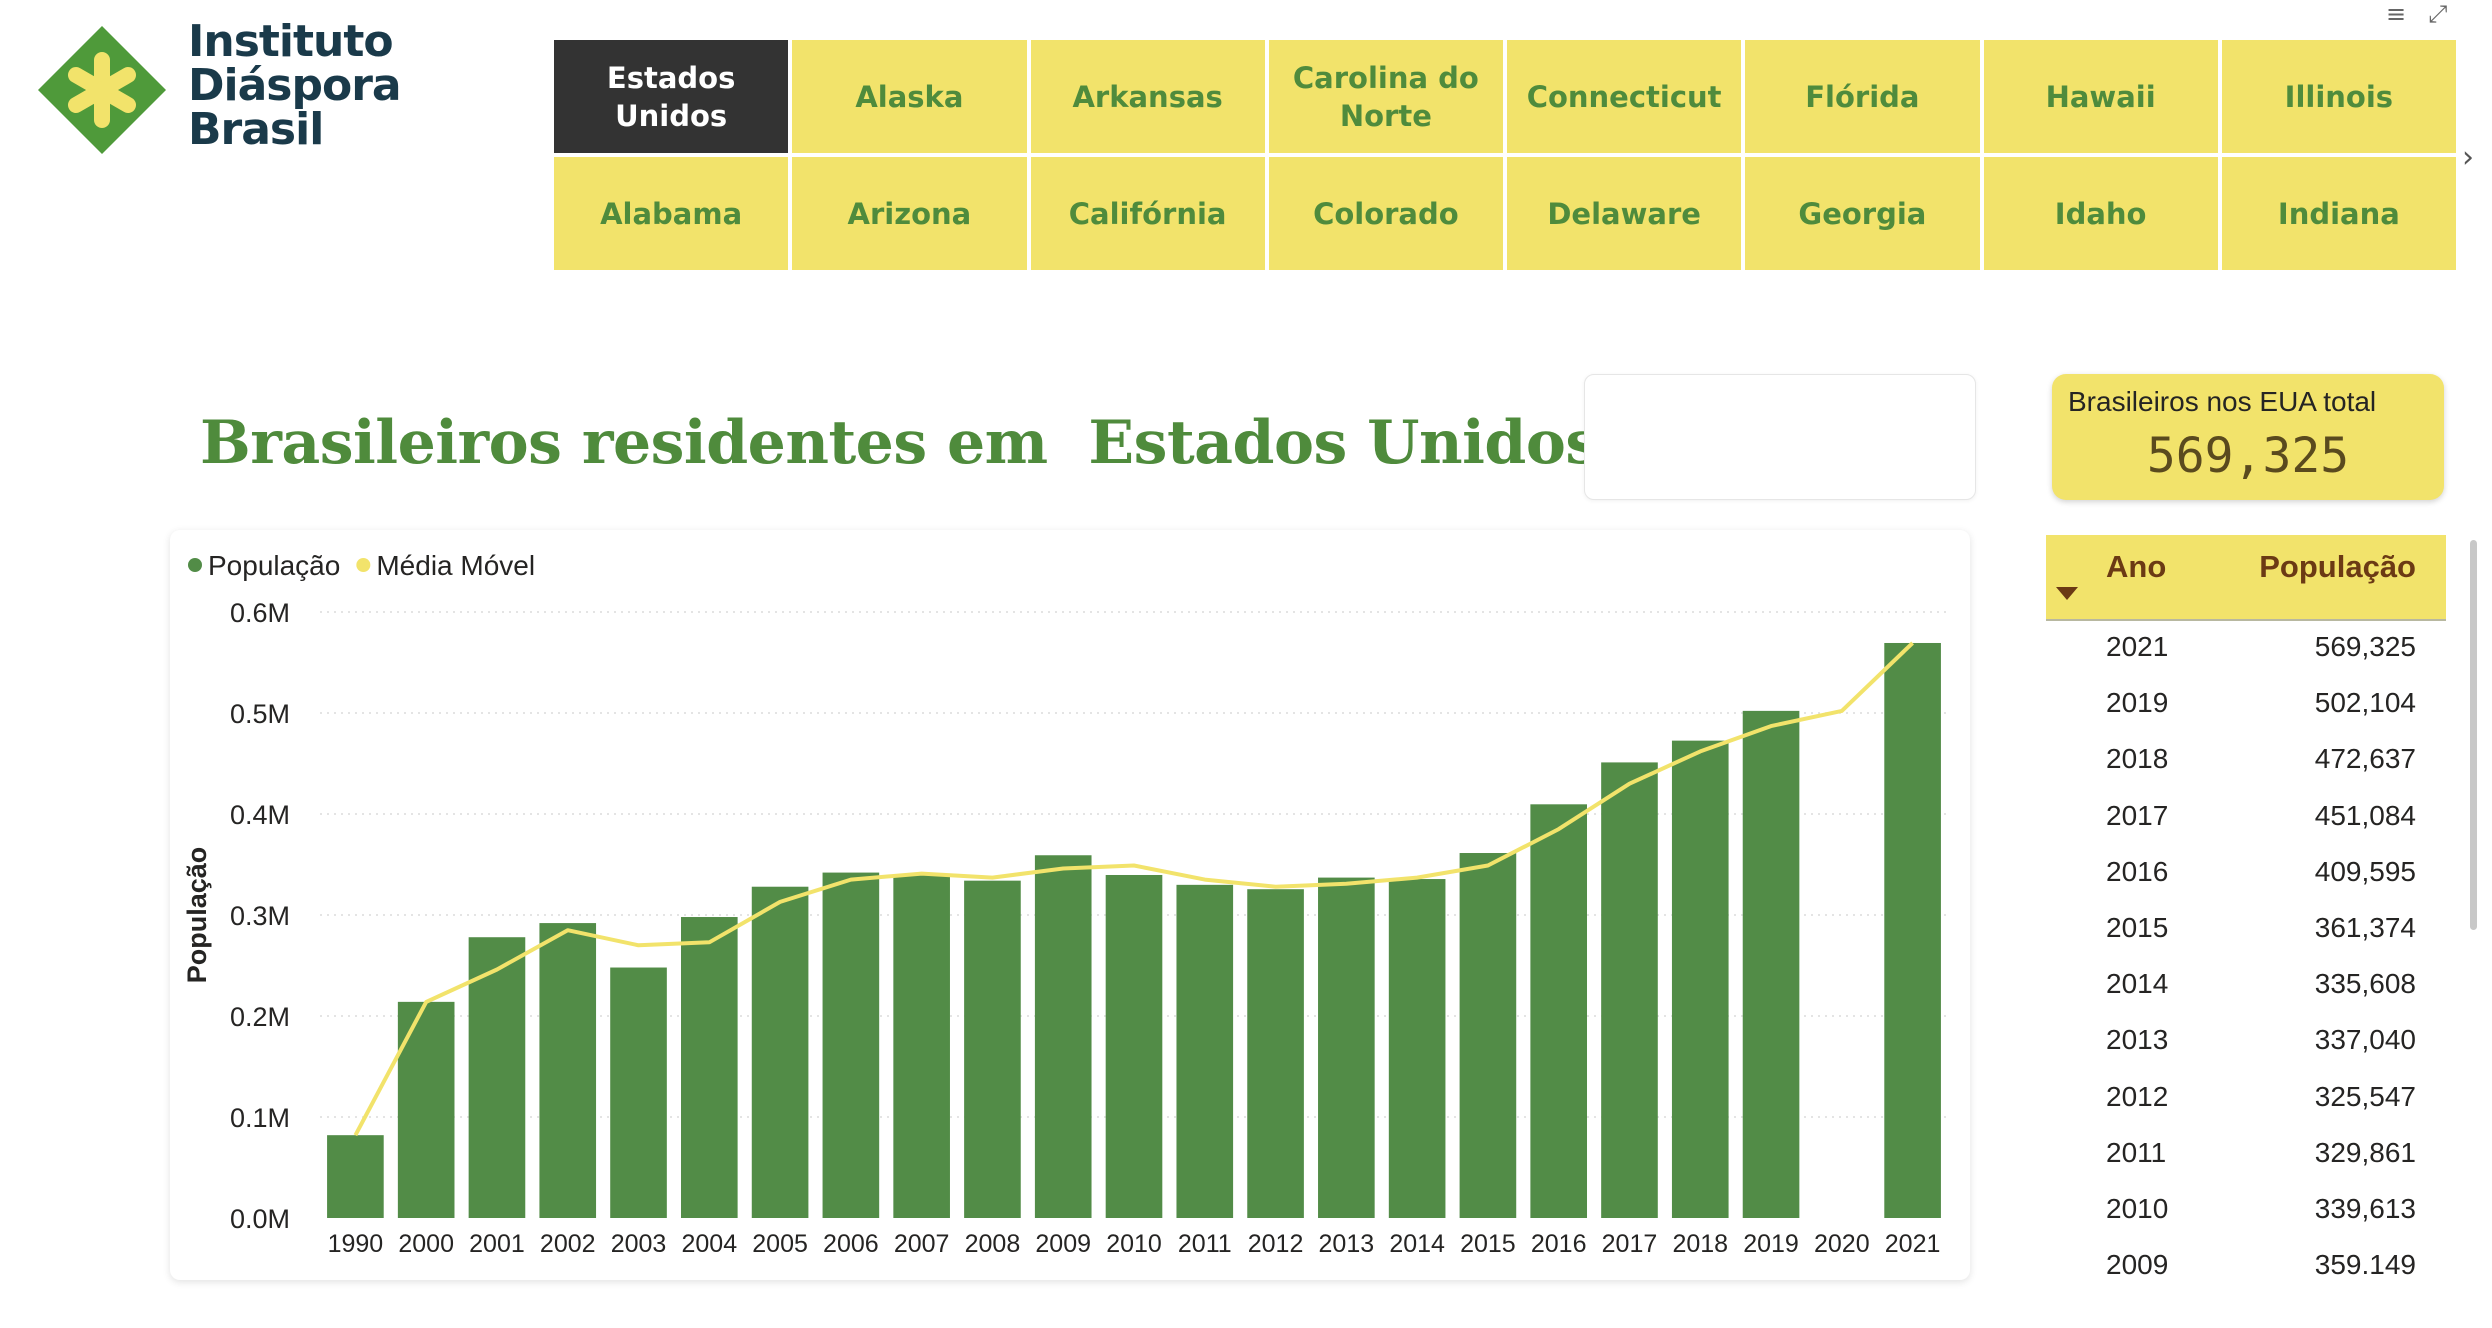  I want to click on x-tick-label: 2009, so click(1063, 1244).